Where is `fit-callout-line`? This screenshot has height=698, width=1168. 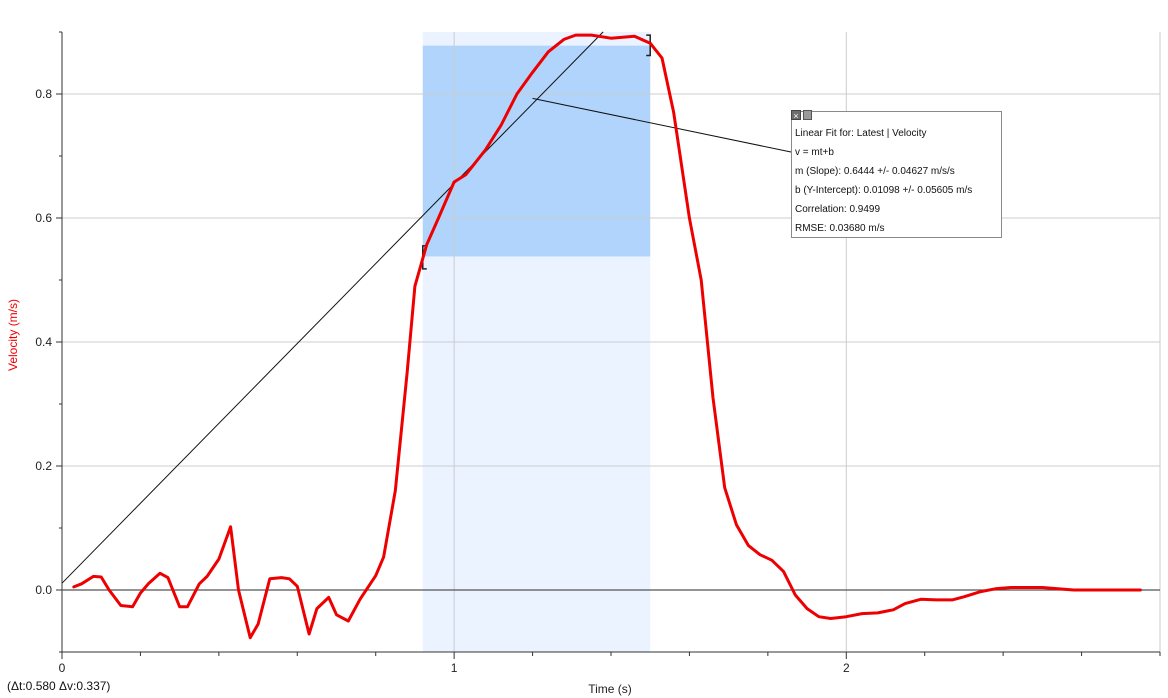 fit-callout-line is located at coordinates (662, 125).